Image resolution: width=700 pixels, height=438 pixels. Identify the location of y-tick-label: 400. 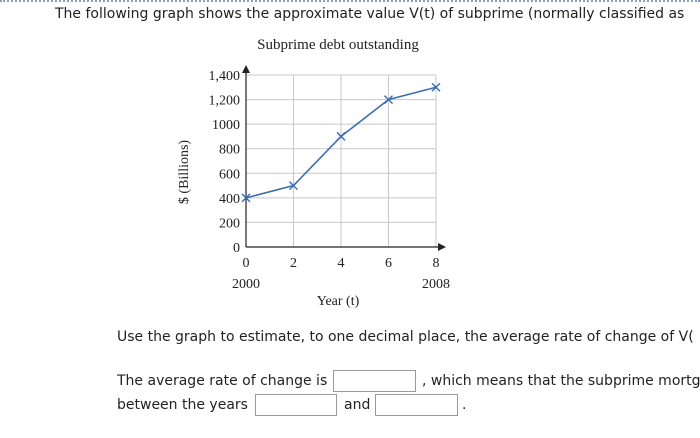
(229, 199).